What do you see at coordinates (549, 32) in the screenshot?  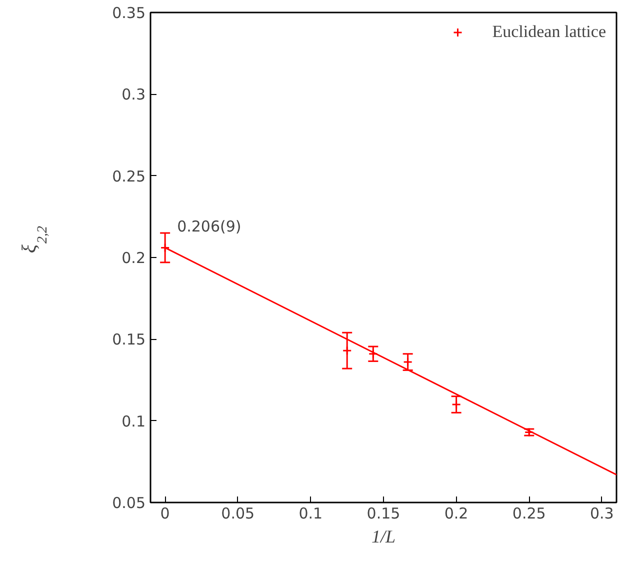 I see `legend-label: Euclidean lattice` at bounding box center [549, 32].